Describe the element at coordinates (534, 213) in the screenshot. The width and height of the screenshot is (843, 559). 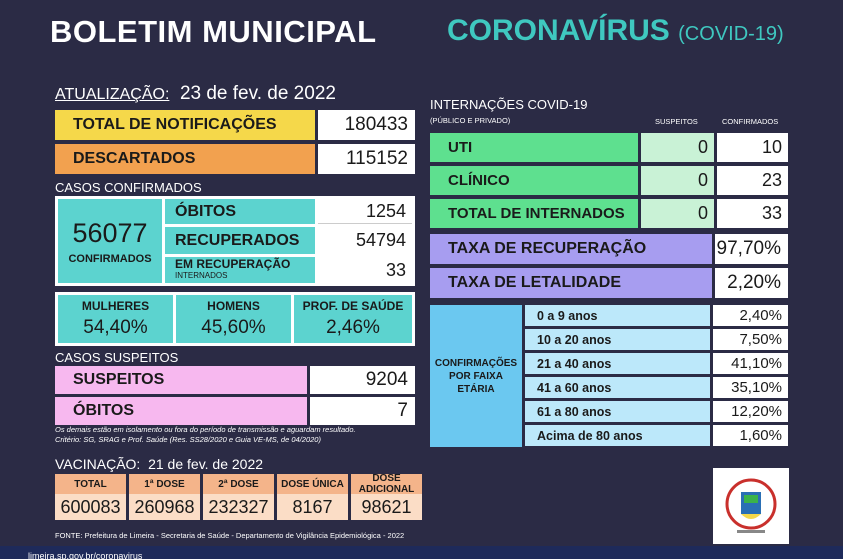
I see `hosp-row-label-2: TOTAL DE INTERNADOS` at that location.